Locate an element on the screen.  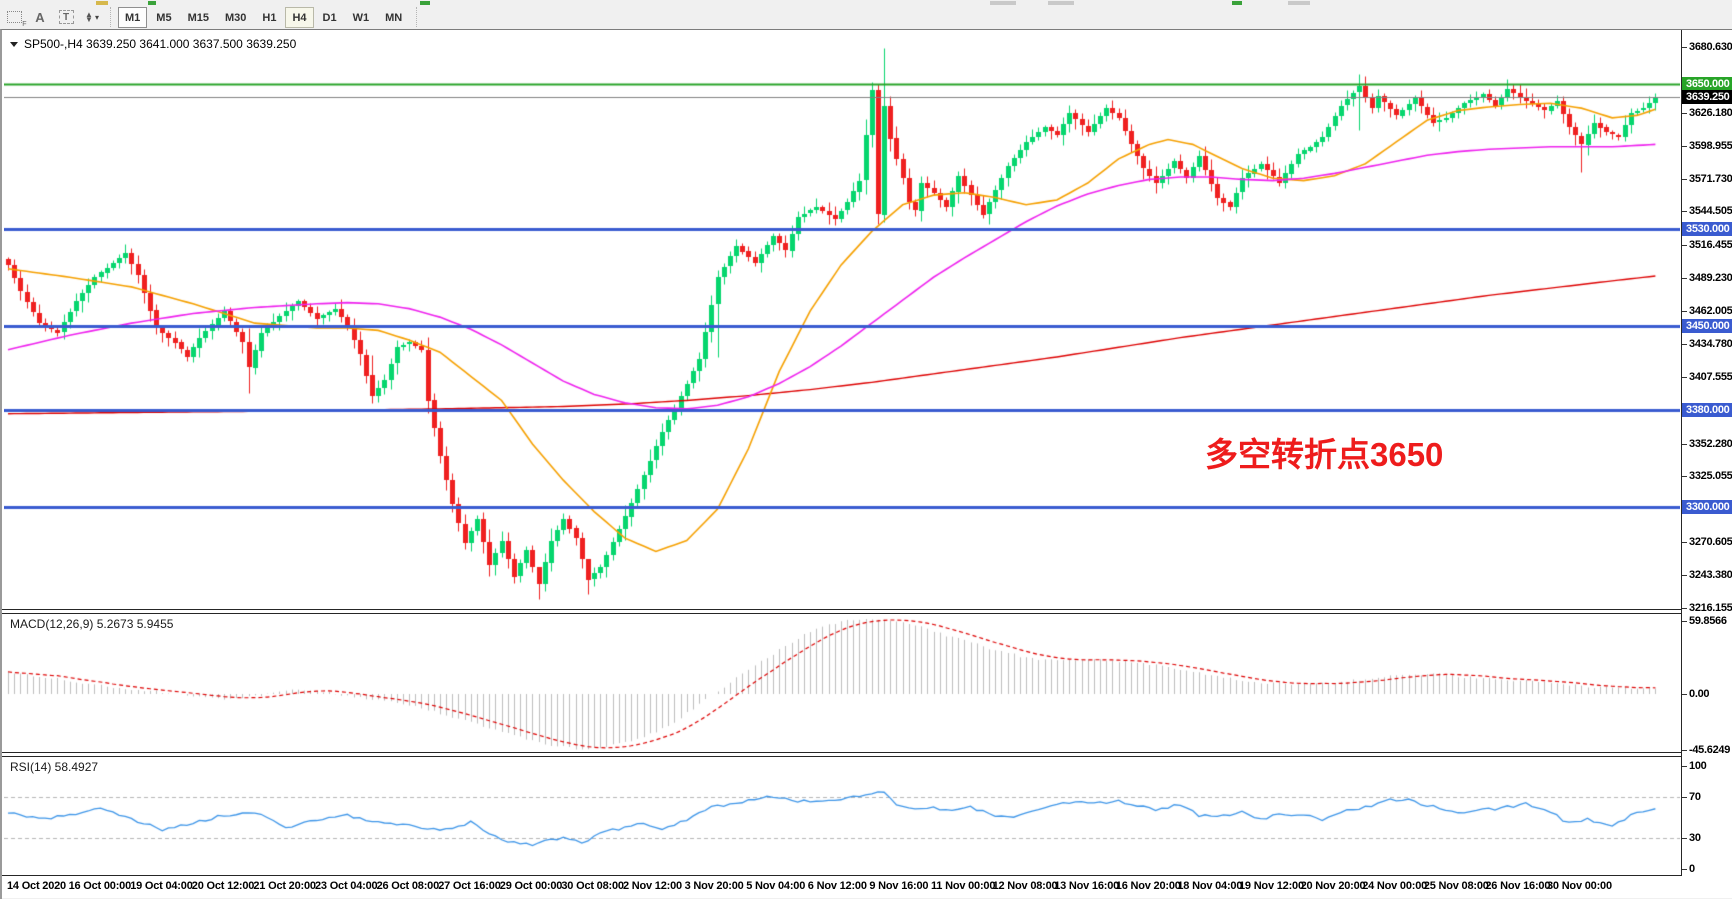
time-axis-label: 11 Nov 00:00 is located at coordinates (963, 886).